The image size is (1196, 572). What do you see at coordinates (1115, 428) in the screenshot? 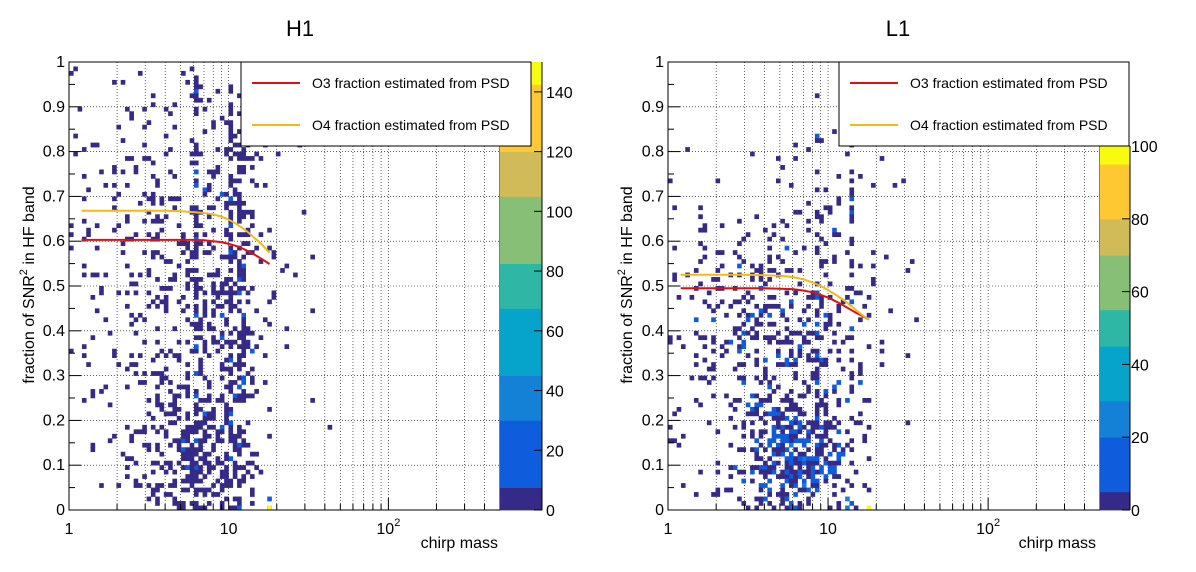
I see `colorbar-band` at bounding box center [1115, 428].